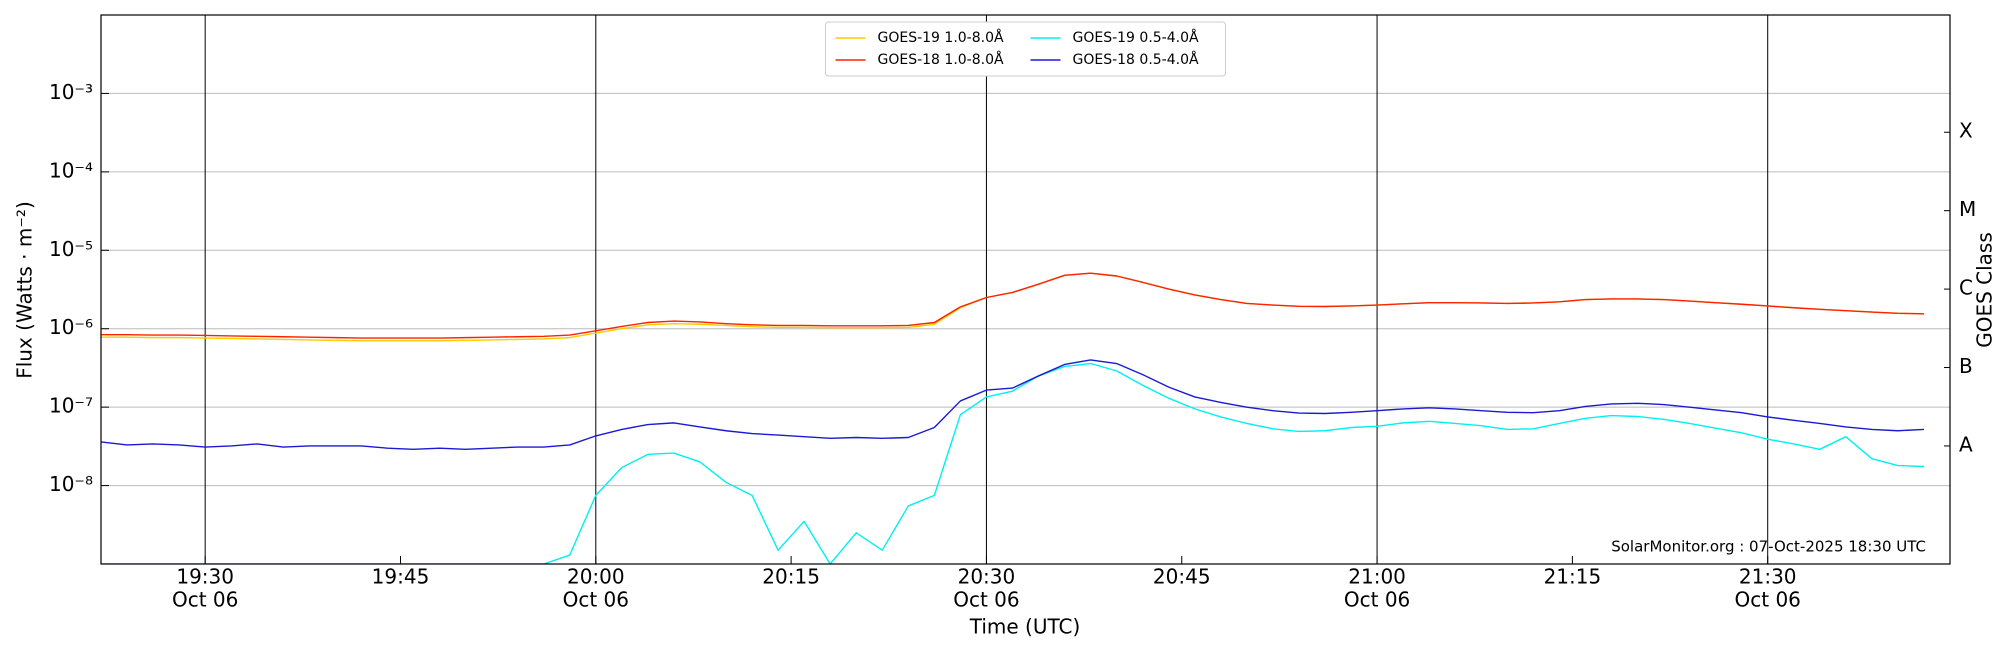 The image size is (2000, 650). I want to click on y-tick-label: 10⁻⁷, so click(71, 406).